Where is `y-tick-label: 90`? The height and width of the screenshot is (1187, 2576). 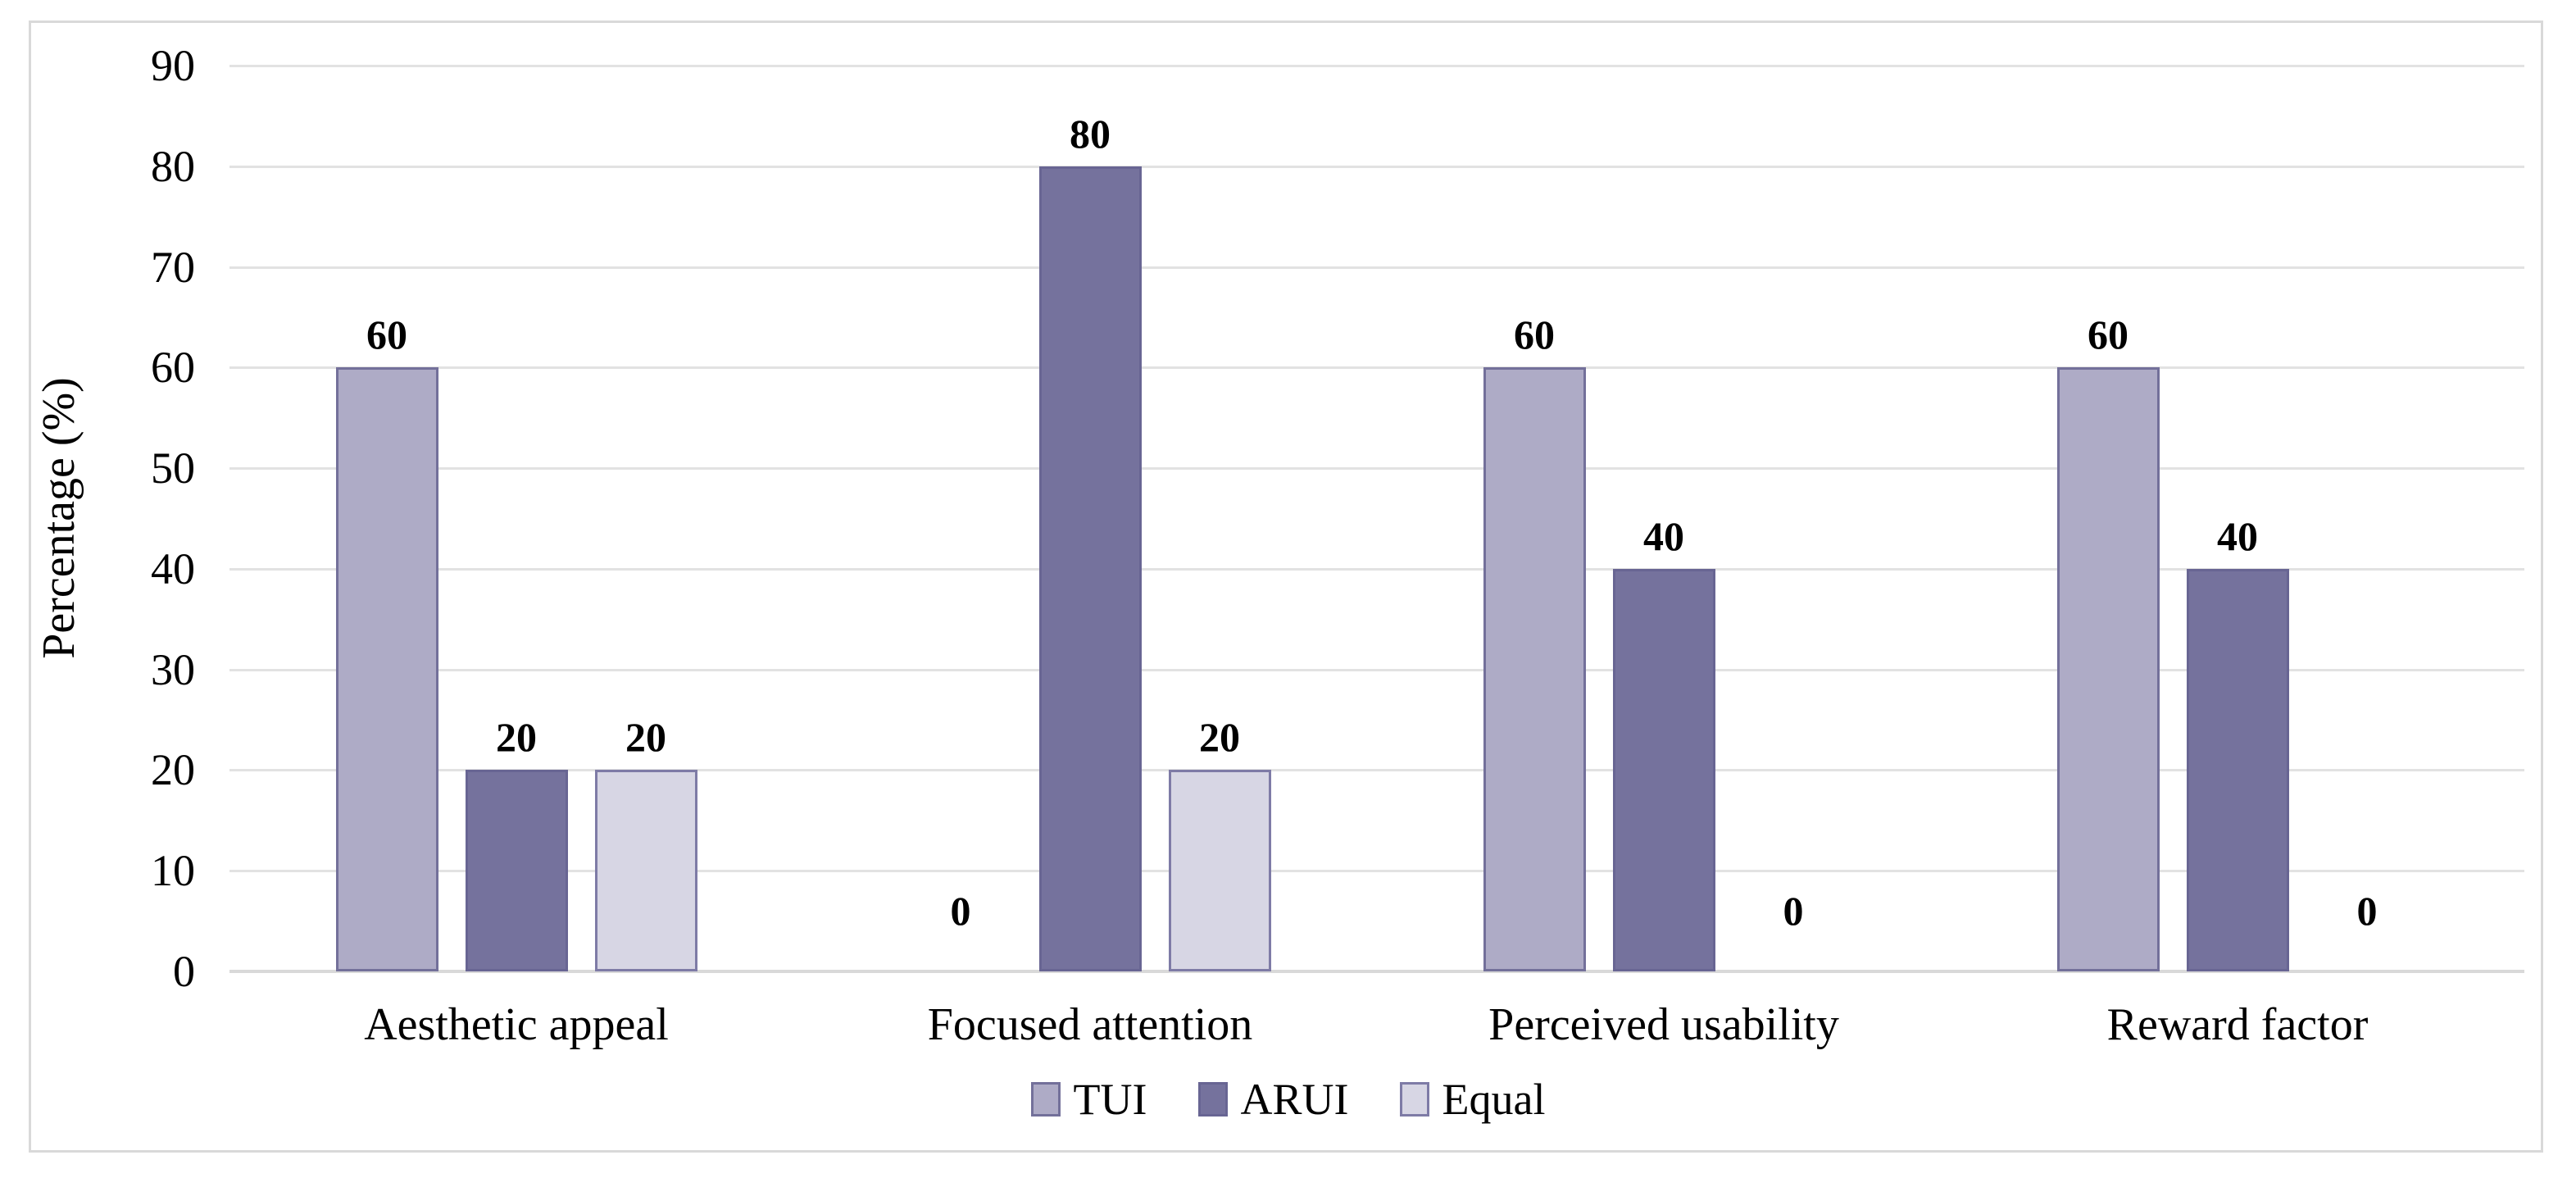
y-tick-label: 90 is located at coordinates (173, 65).